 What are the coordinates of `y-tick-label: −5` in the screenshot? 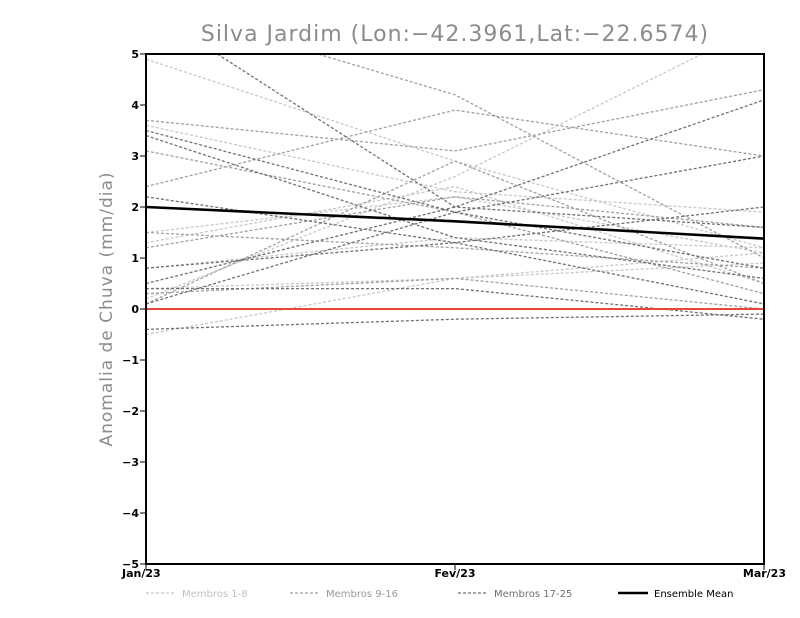 It's located at (130, 564).